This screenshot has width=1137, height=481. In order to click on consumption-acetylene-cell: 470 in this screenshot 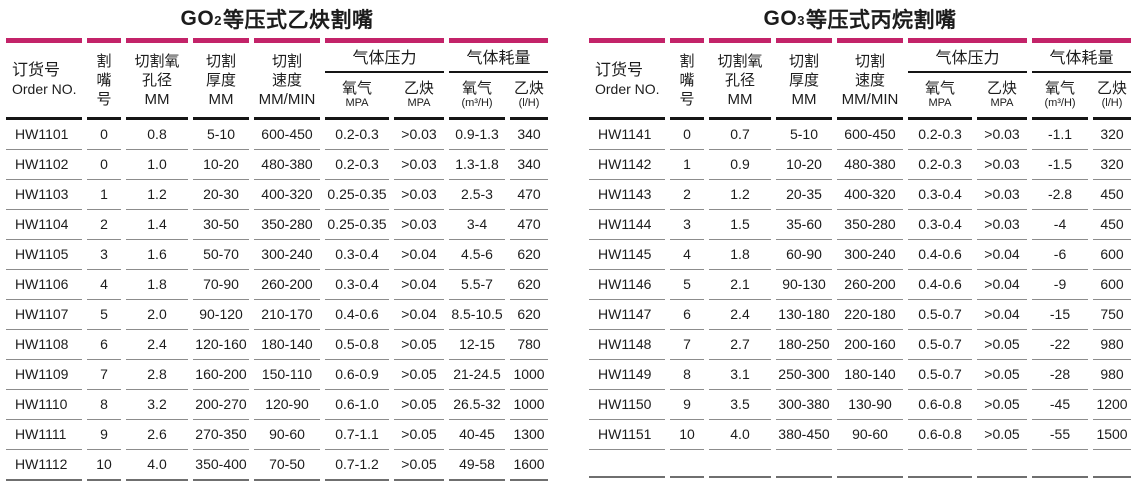, I will do `click(529, 225)`.